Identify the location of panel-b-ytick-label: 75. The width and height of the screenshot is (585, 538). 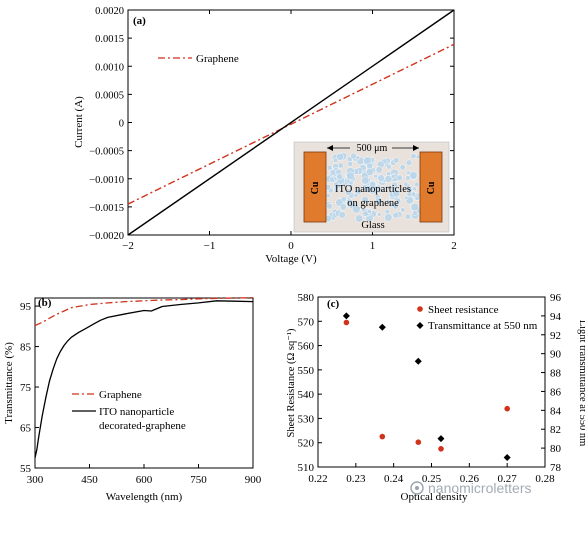
(26, 388).